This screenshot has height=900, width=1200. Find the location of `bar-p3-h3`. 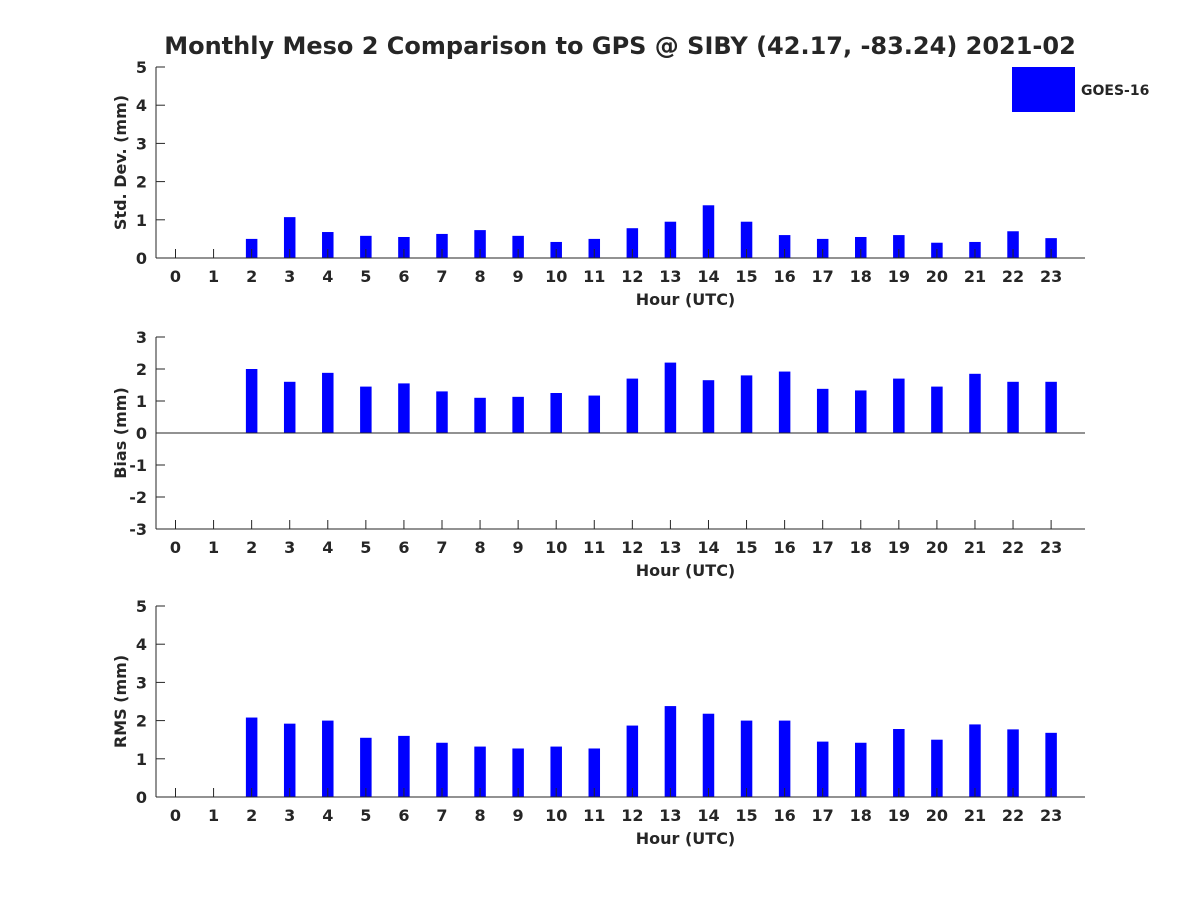

bar-p3-h3 is located at coordinates (289, 760).